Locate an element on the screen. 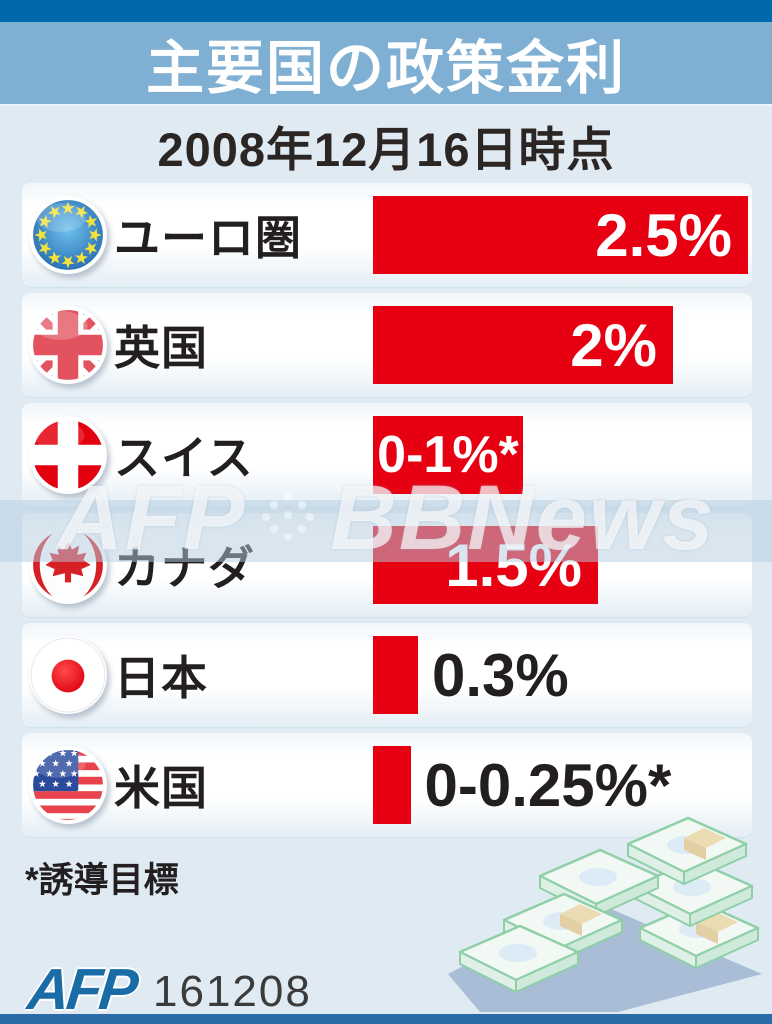 The image size is (772, 1024). rate-row-uk: 英国 2% is located at coordinates (387, 345).